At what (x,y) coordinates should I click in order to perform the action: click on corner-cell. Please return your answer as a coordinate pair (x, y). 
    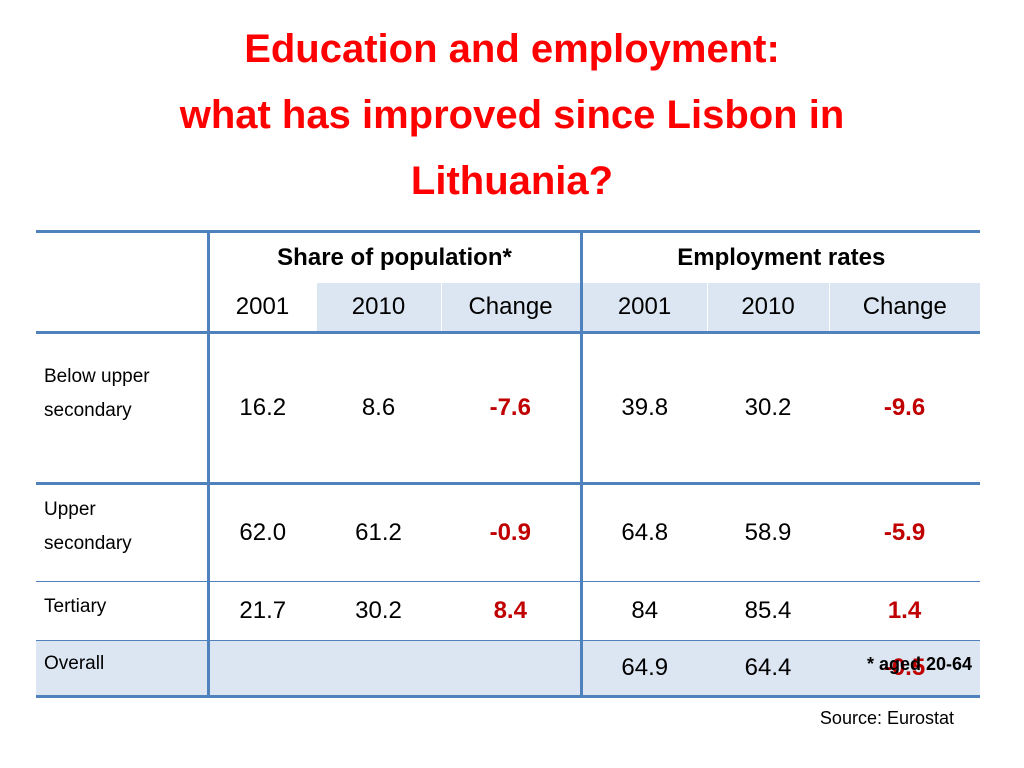
    Looking at the image, I should click on (122, 282).